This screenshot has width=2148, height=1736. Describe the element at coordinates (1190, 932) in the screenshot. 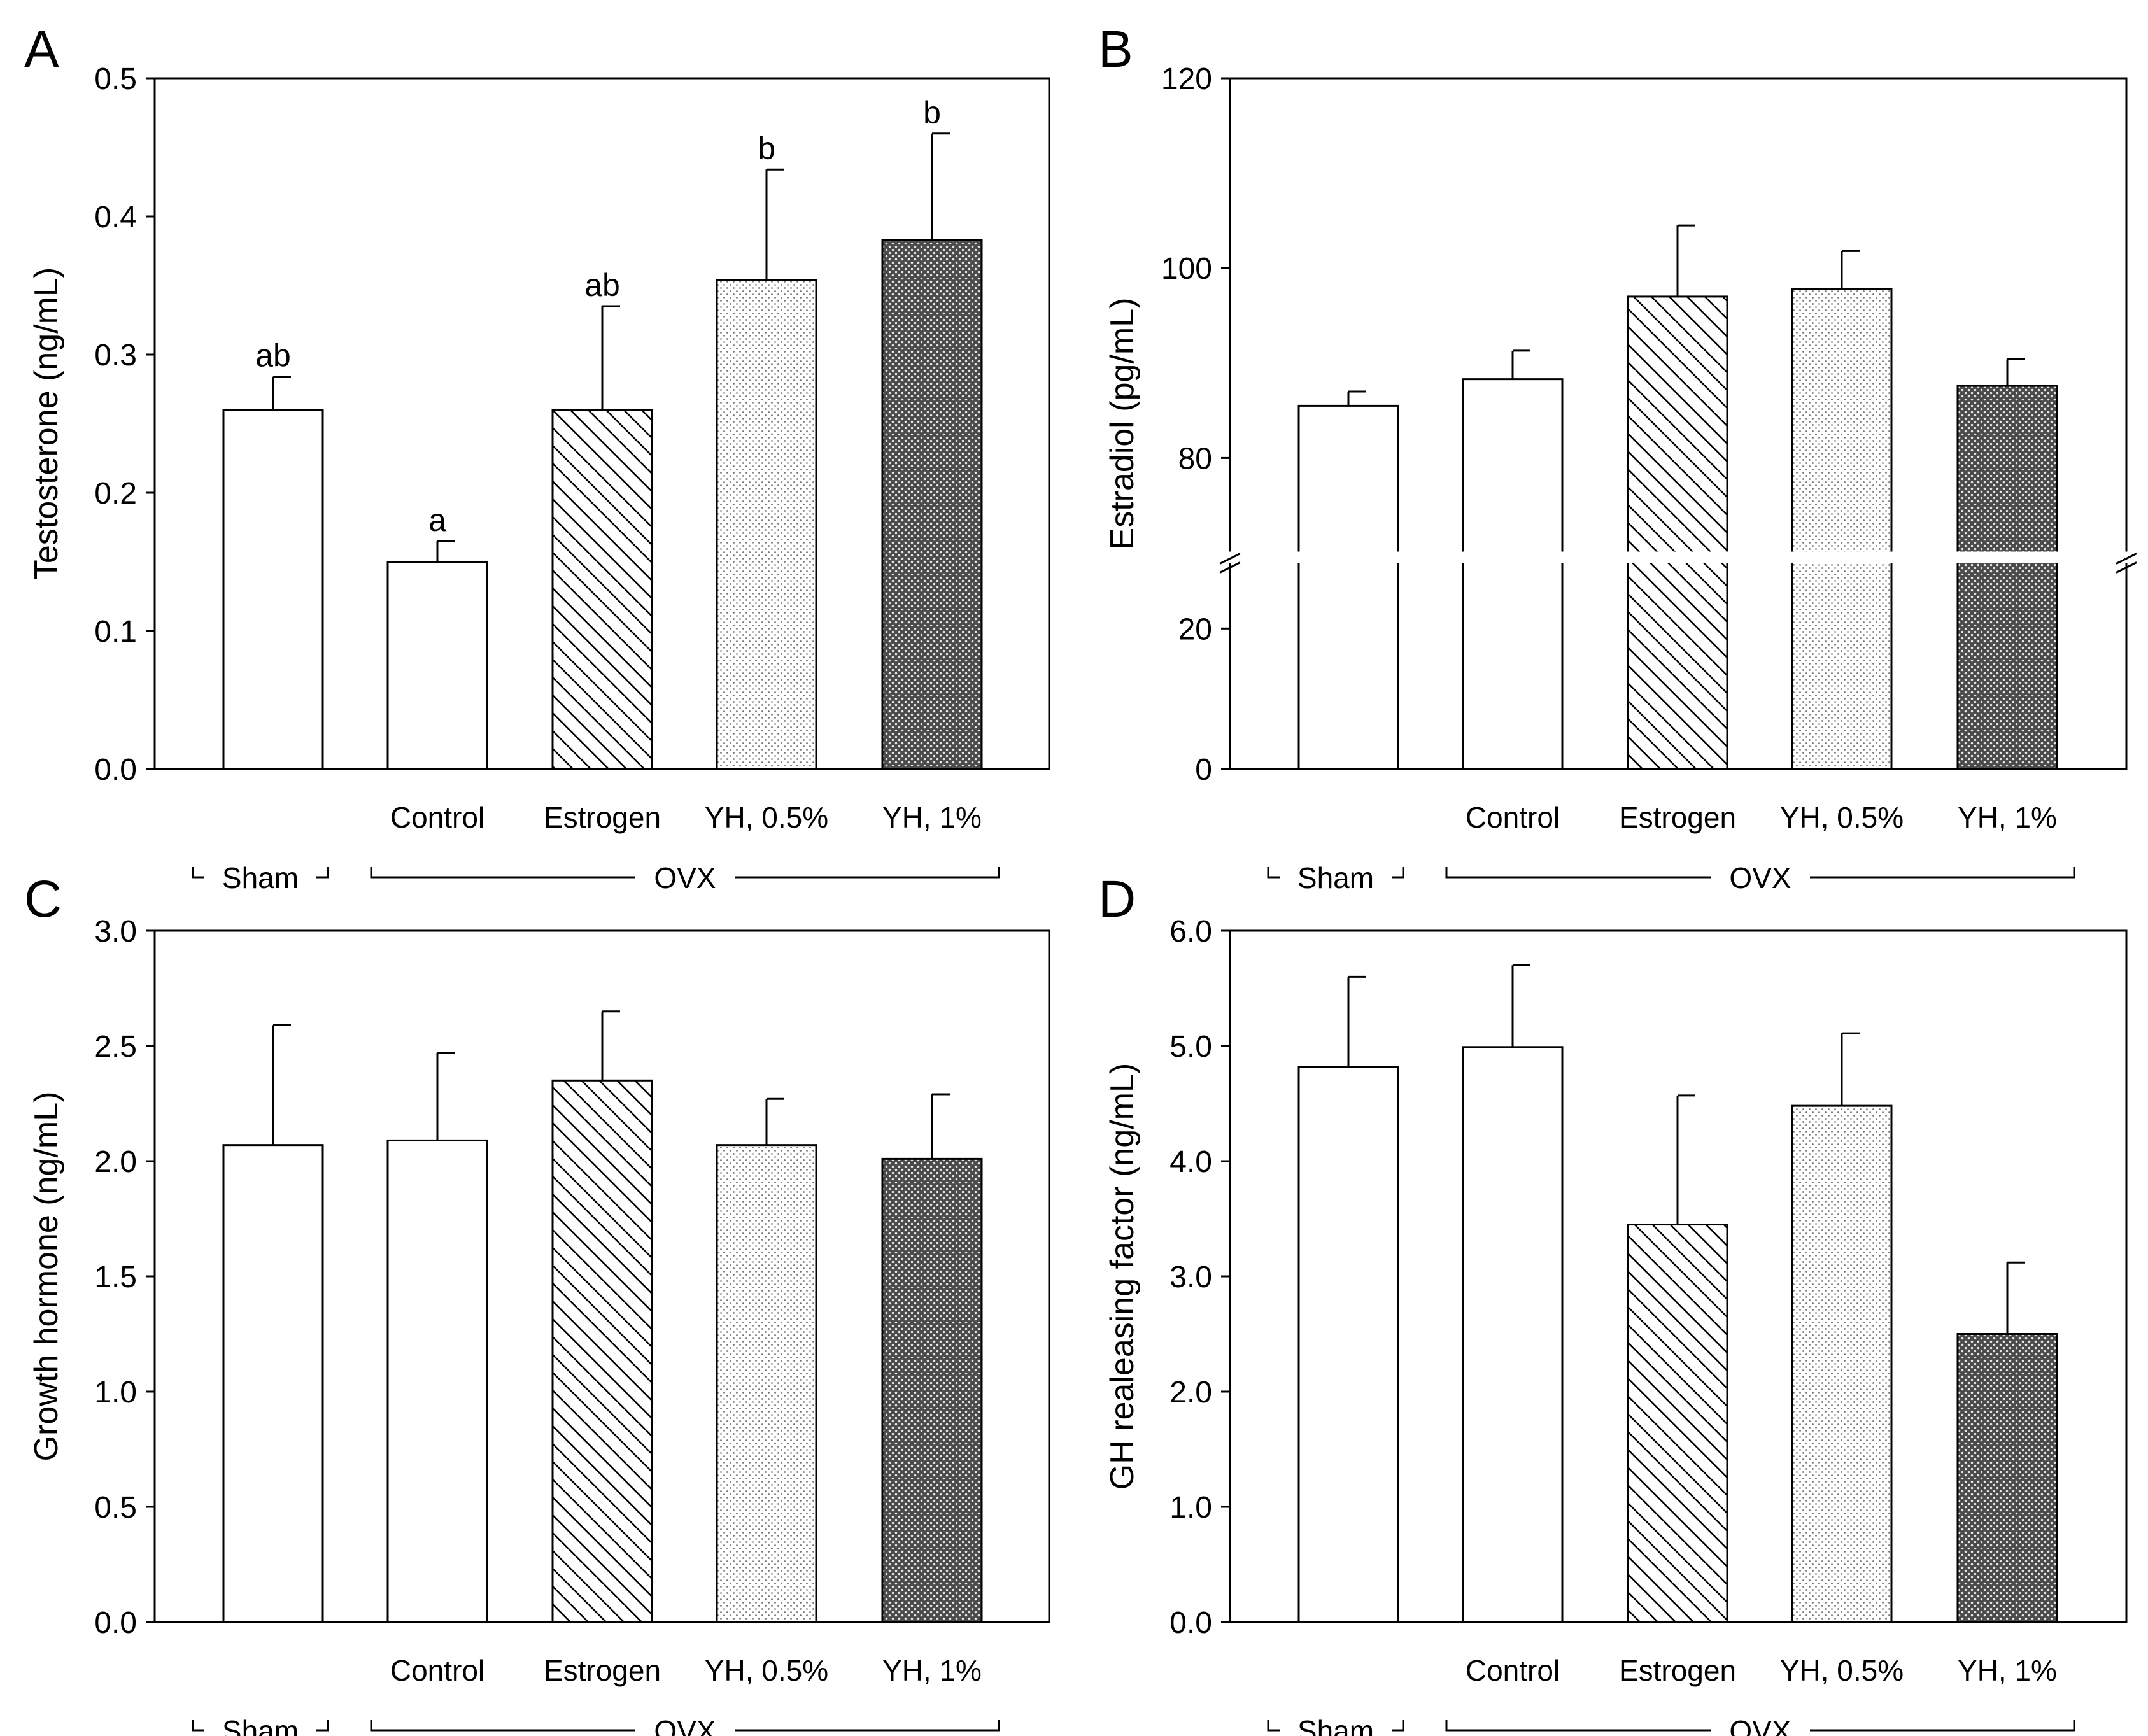

I see `y-tick-label: 6.0` at that location.